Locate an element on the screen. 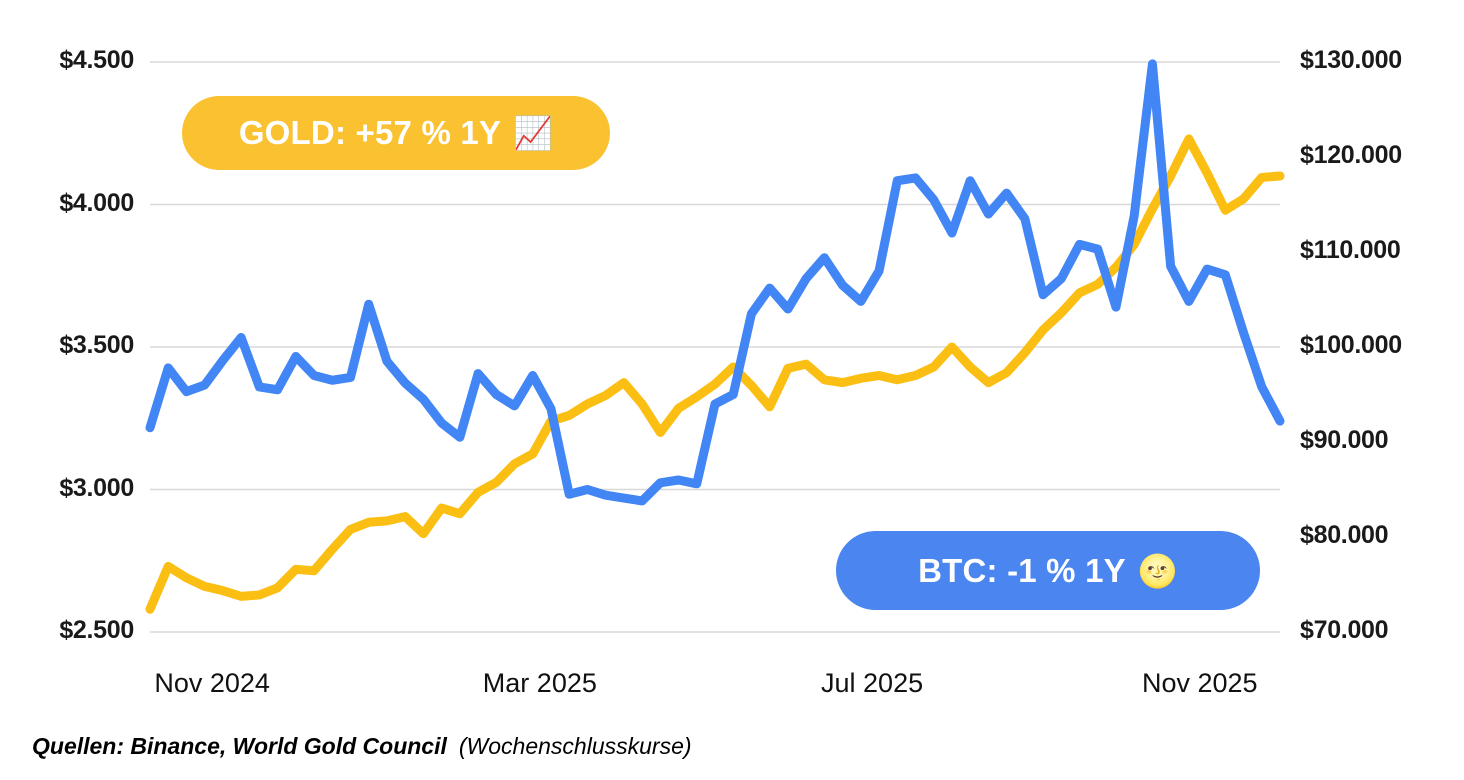 The height and width of the screenshot is (780, 1464). btc-change-badge: BTC: -1 % 1Y 🌝 is located at coordinates (1048, 570).